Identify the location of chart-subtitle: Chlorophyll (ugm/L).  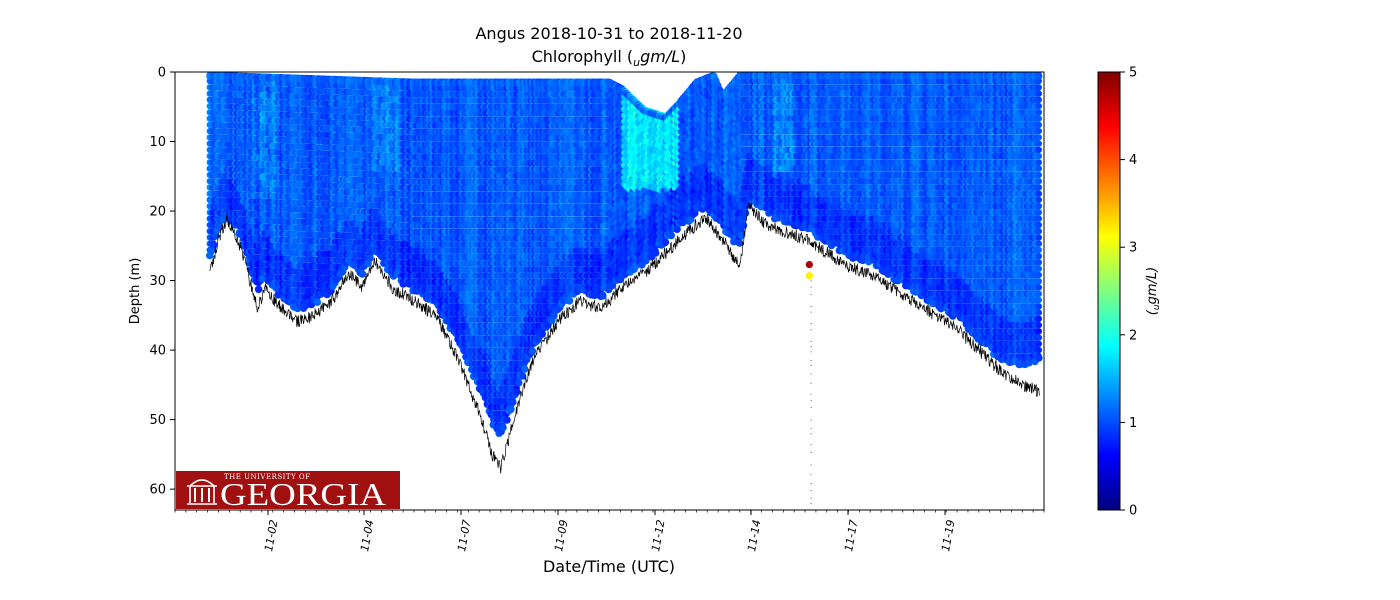
(609, 58).